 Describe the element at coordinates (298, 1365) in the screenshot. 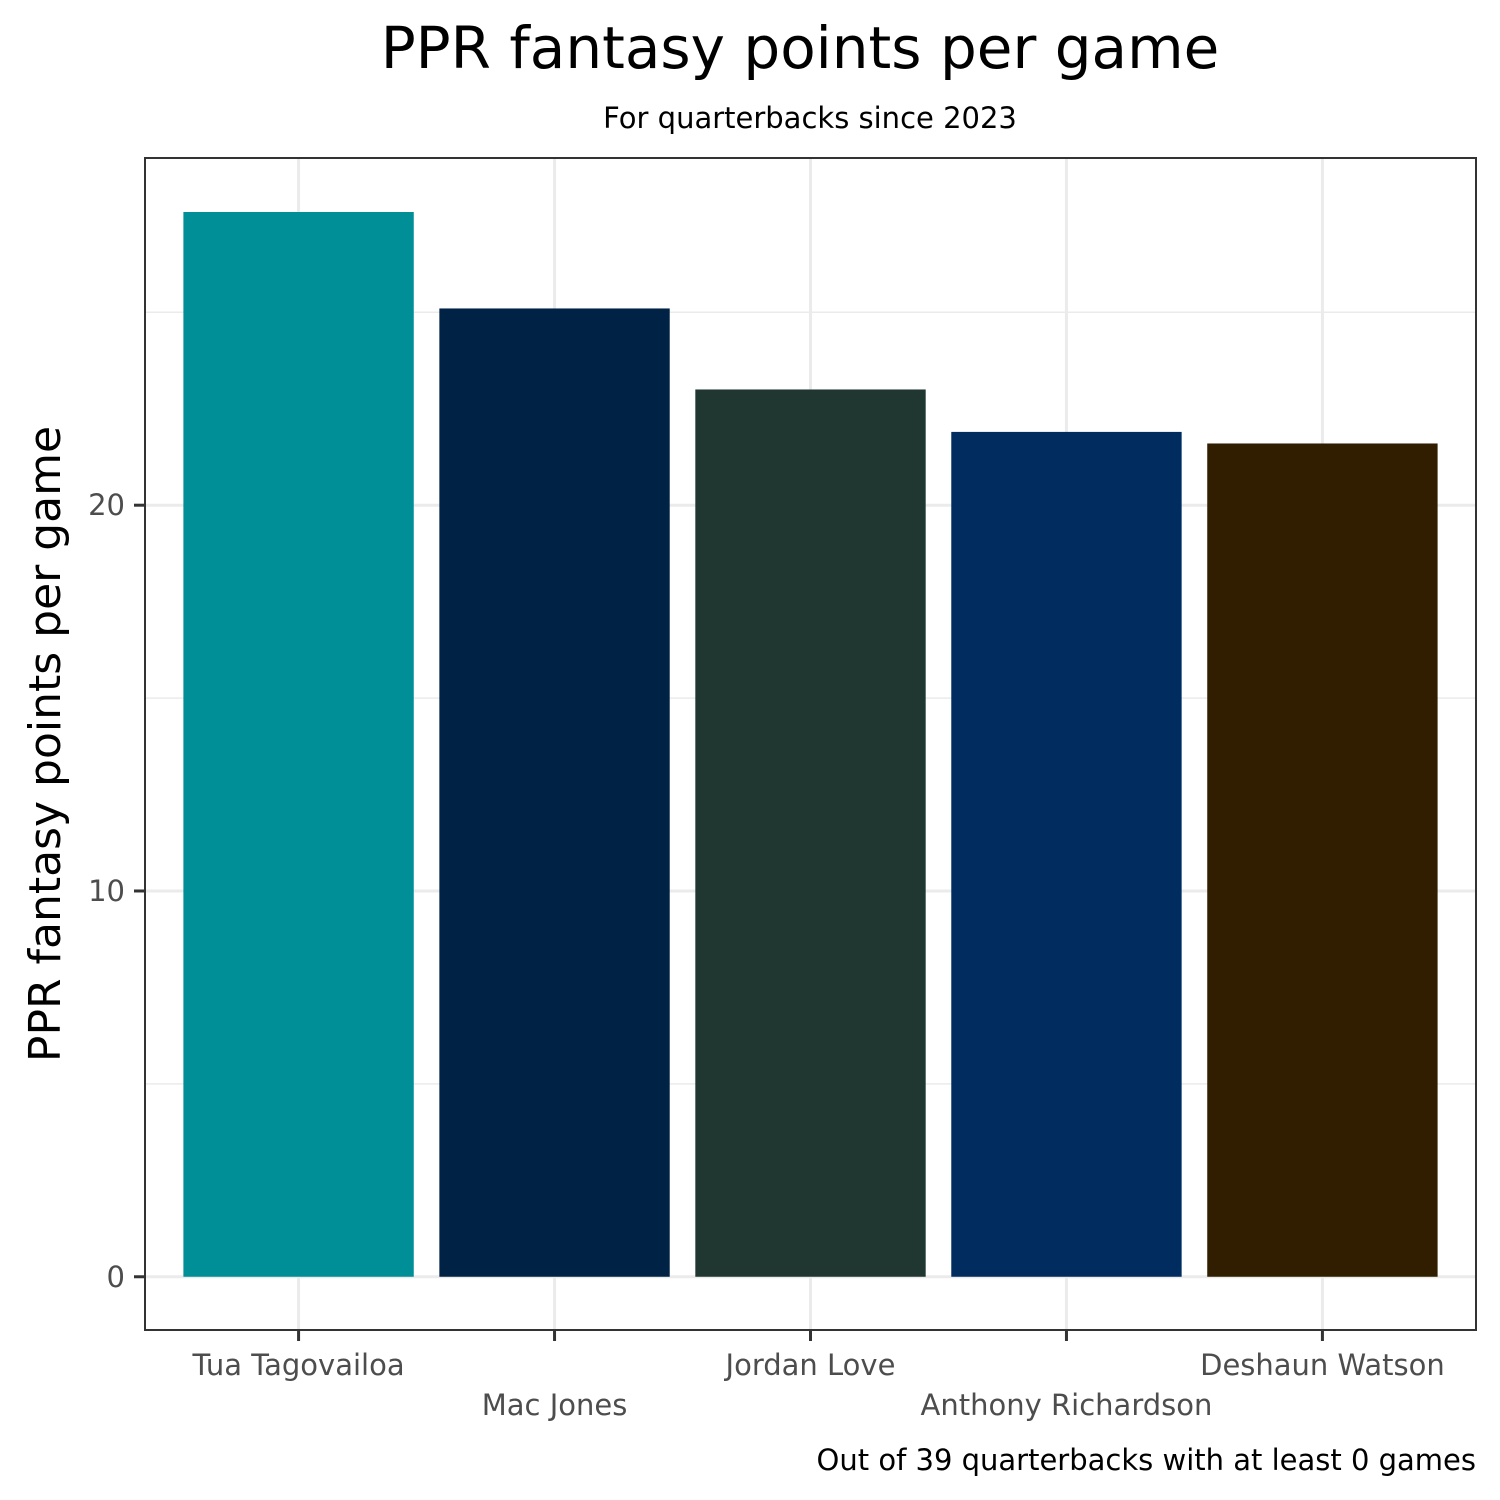

I see `x-tick-label: Tua Tagovailoa` at that location.